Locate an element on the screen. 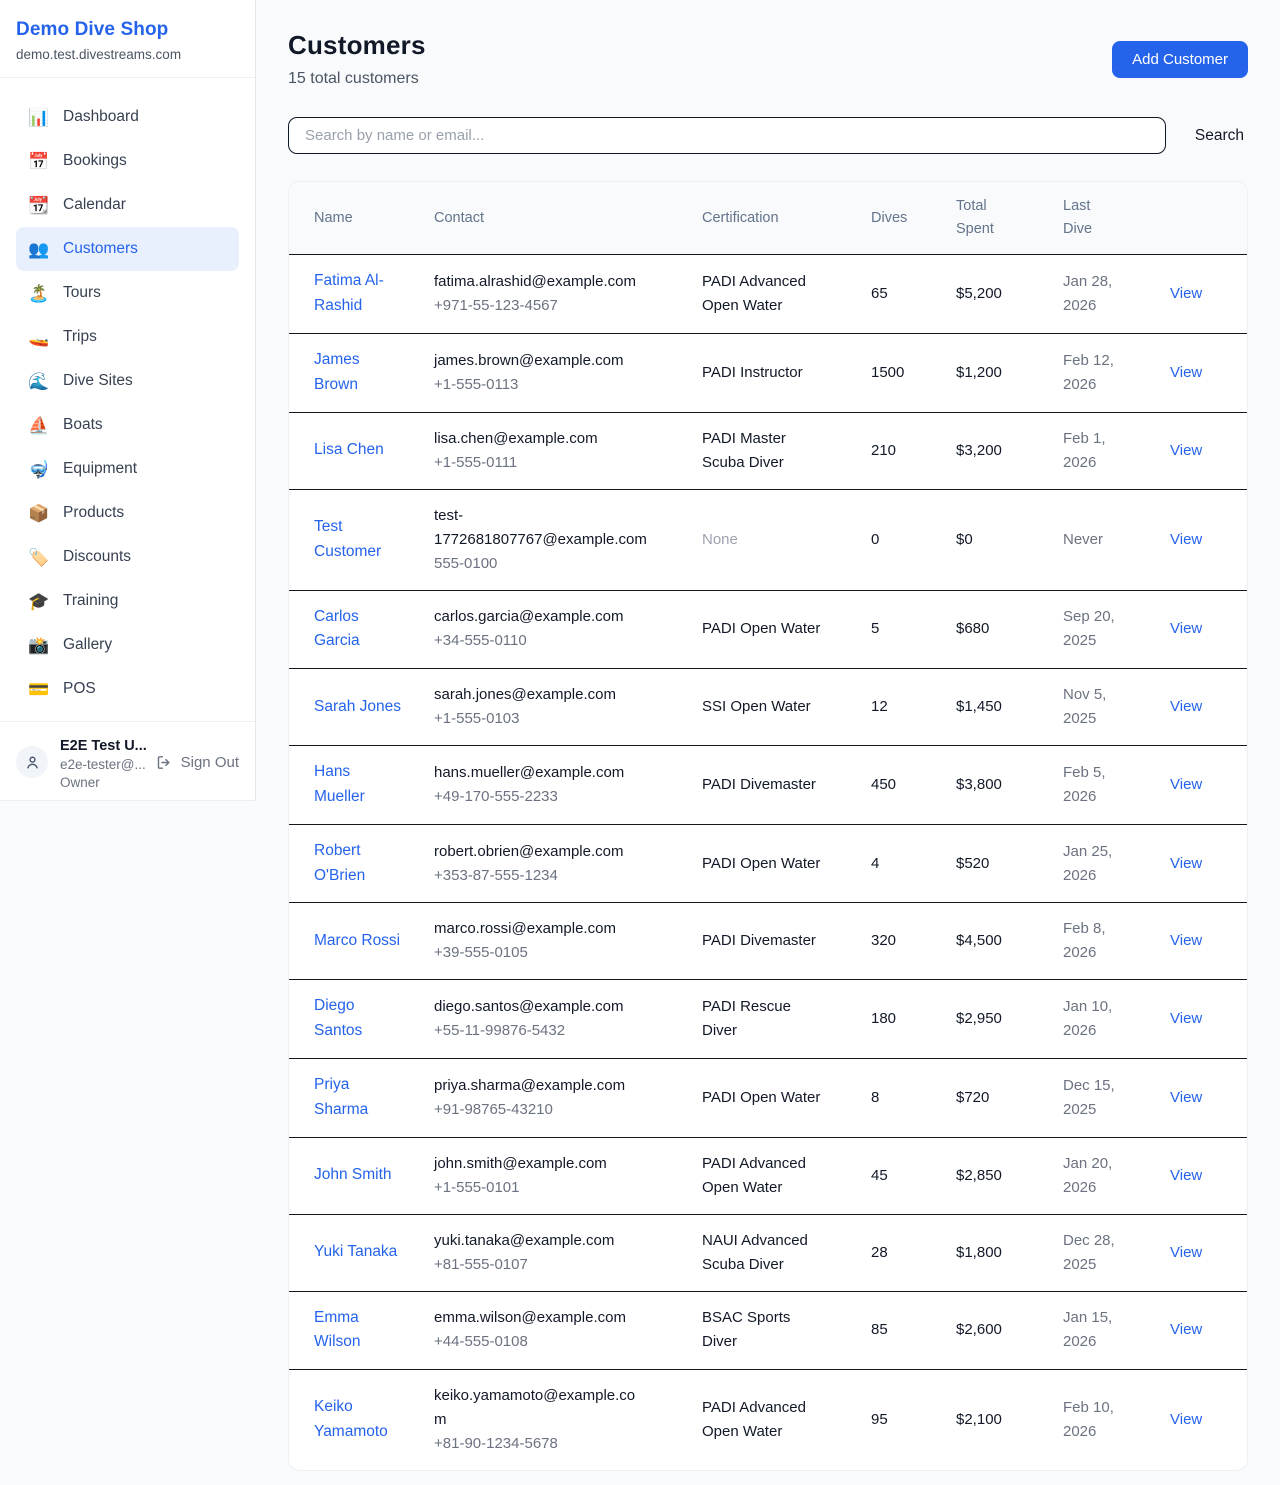 This screenshot has height=1485, width=1280. label-tag-icon: 🏷️ is located at coordinates (39, 557).